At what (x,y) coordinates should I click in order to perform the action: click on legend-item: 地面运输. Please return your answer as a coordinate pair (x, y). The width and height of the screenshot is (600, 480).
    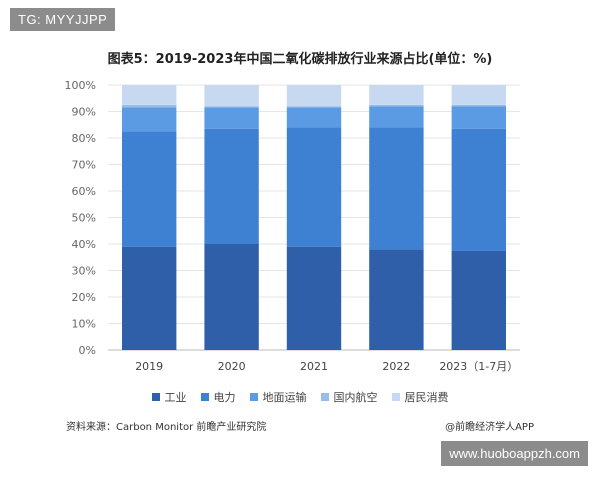
    Looking at the image, I should click on (278, 397).